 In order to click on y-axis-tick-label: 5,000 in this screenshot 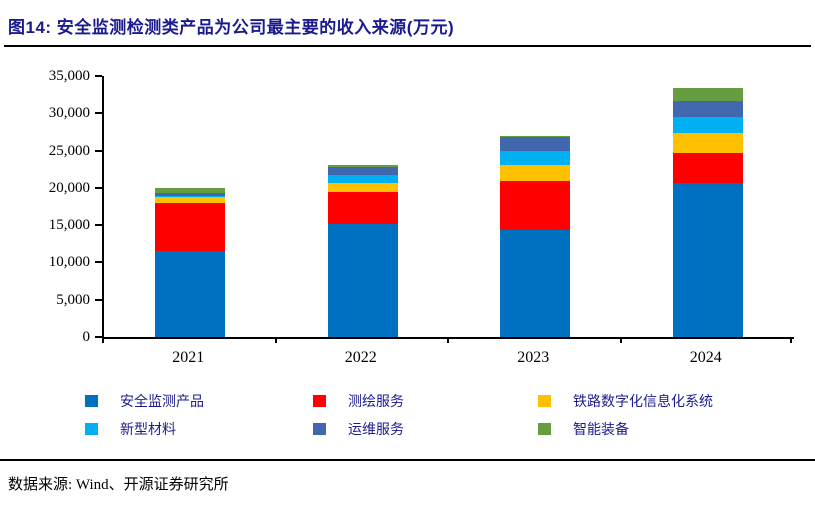, I will do `click(73, 299)`.